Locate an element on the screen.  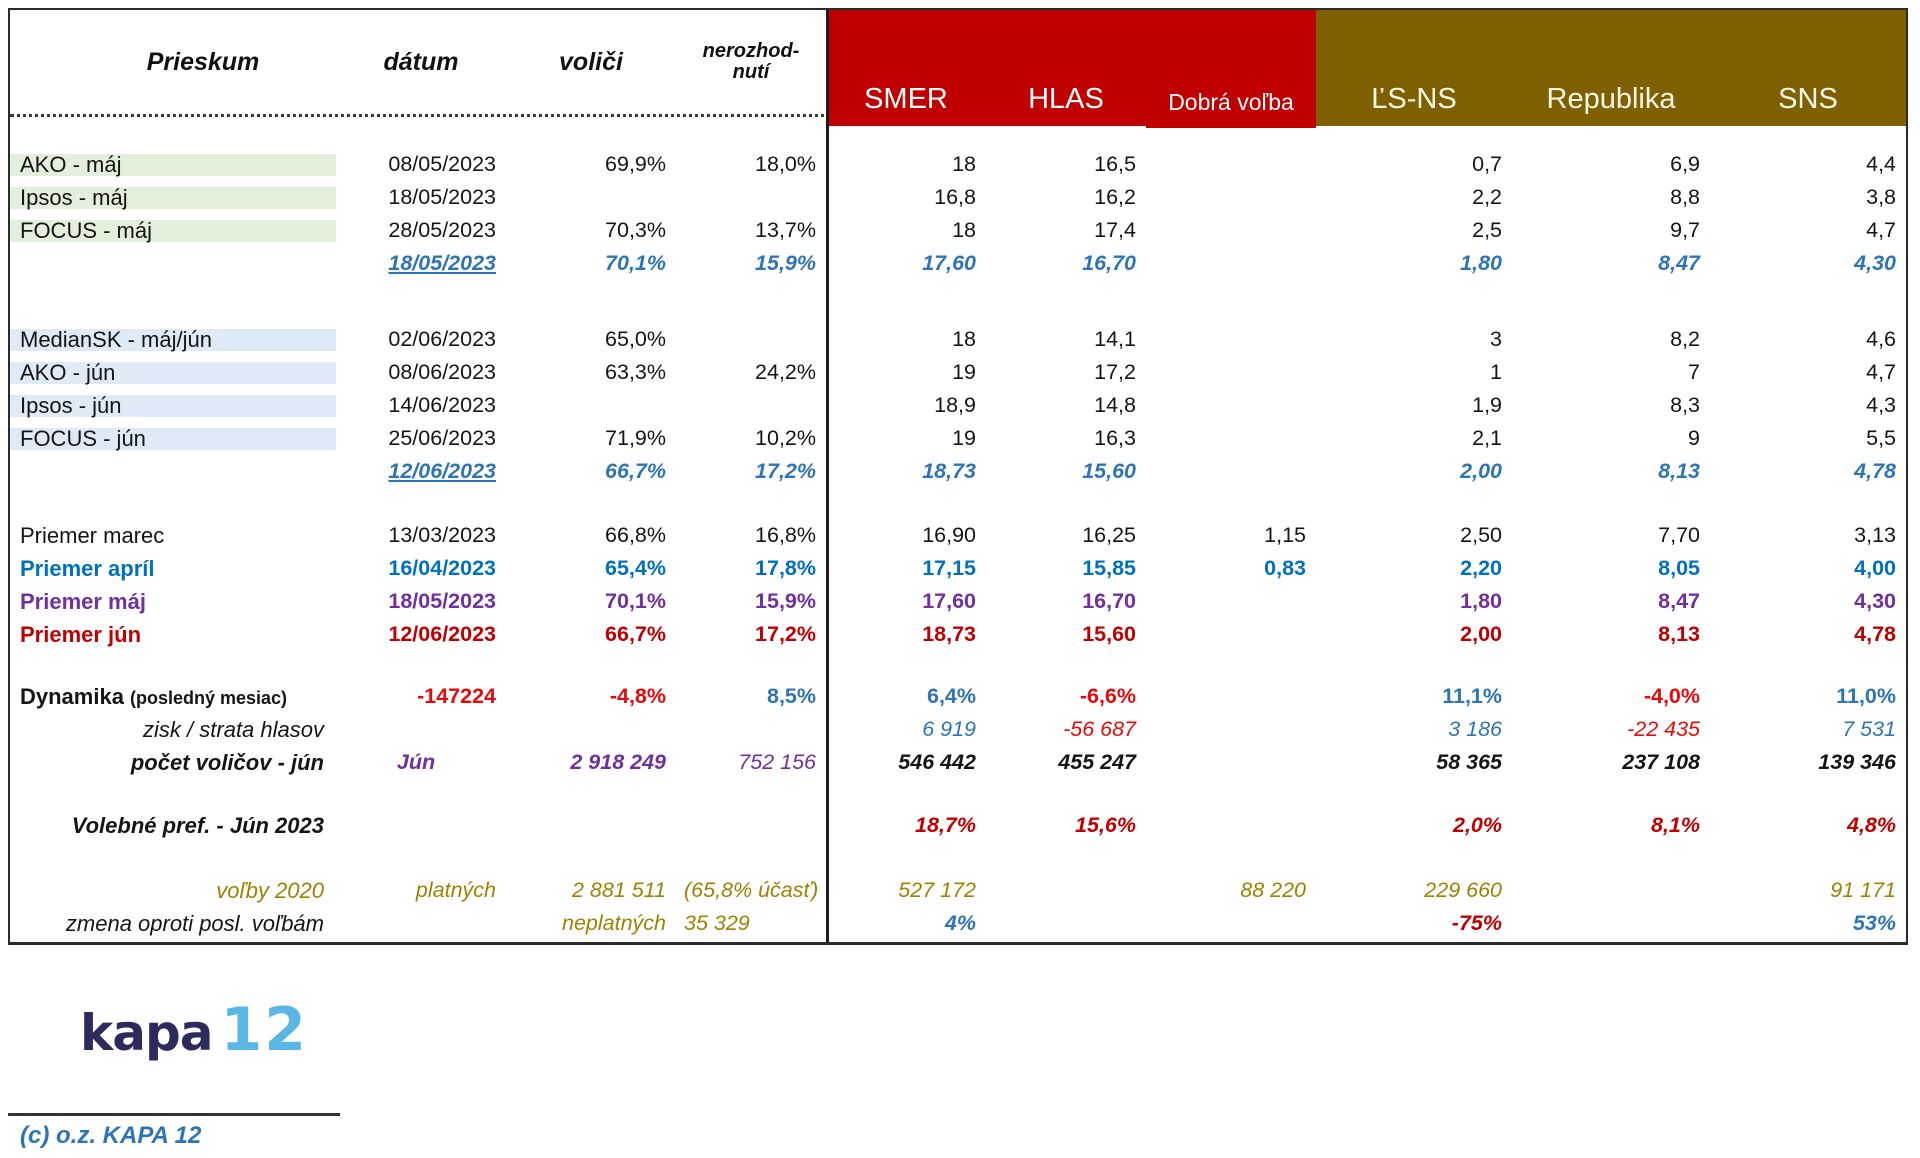
cell-volici: -4,8% is located at coordinates (637, 695).